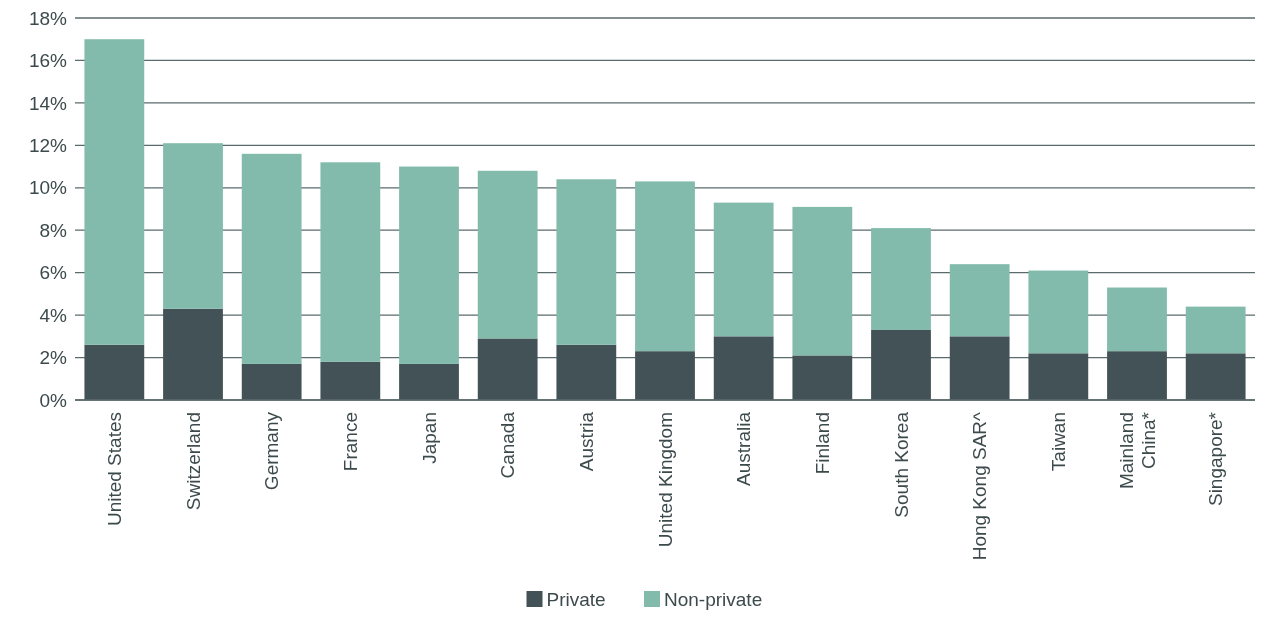  I want to click on x-tick-label: Hong Kong SAR^, so click(980, 486).